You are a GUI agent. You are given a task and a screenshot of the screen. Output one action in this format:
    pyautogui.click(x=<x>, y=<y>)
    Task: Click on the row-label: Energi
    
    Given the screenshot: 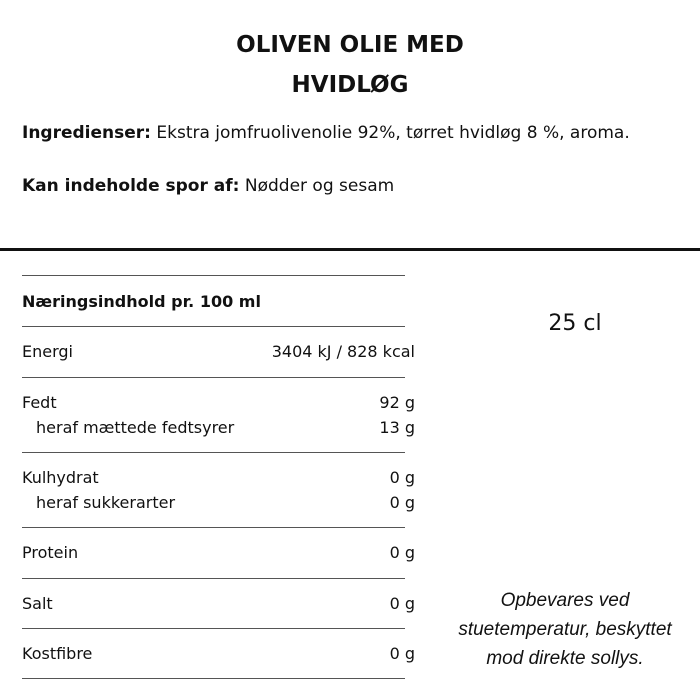 What is the action you would take?
    pyautogui.click(x=47, y=351)
    